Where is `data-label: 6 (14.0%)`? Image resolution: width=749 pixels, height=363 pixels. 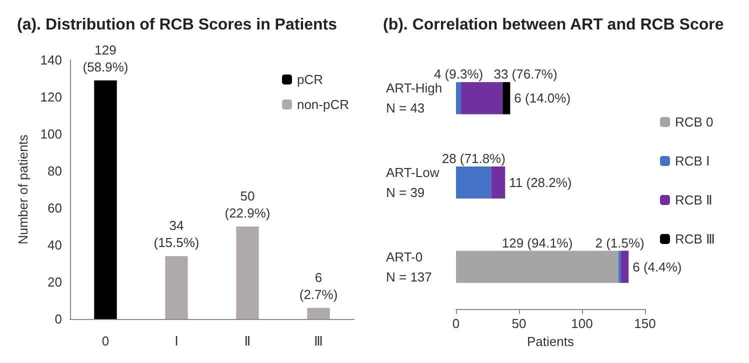
data-label: 6 (14.0%) is located at coordinates (542, 98).